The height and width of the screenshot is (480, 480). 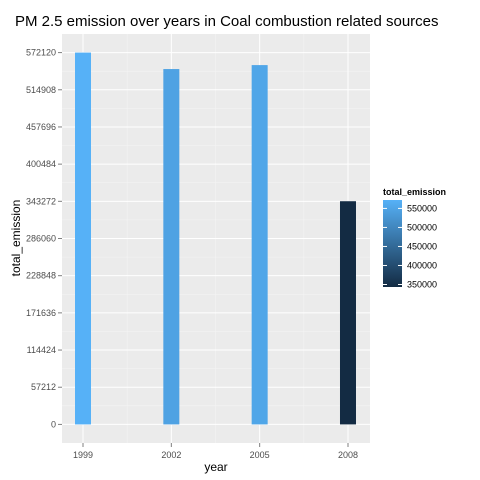 I want to click on legend-tick-label: 400000, so click(x=422, y=265).